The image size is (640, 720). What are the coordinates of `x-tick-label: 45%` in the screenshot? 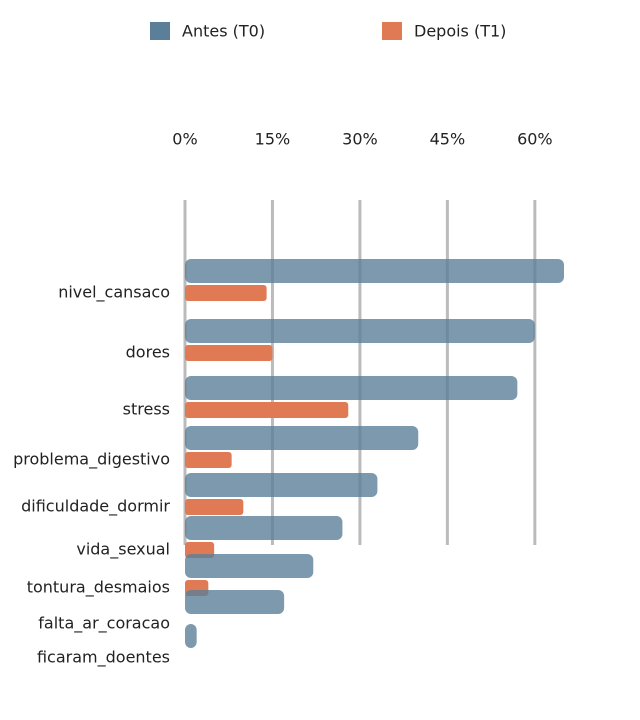 It's located at (448, 139).